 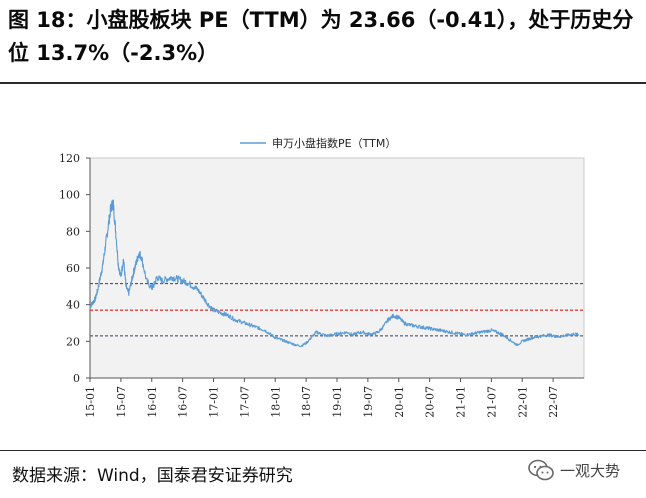 What do you see at coordinates (430, 402) in the screenshot?
I see `x-tick-label: 20-07` at bounding box center [430, 402].